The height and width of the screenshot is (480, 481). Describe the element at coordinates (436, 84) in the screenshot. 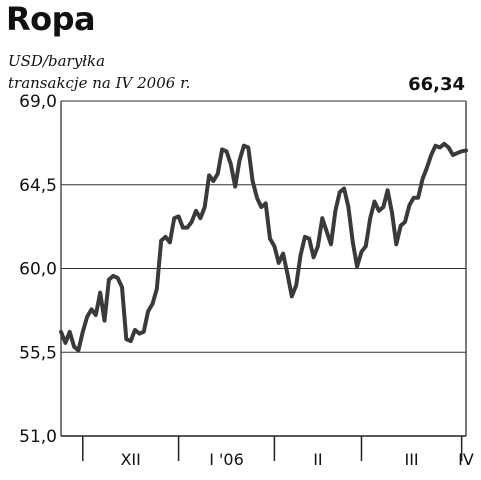

I see `last-value-label: 66,34` at that location.